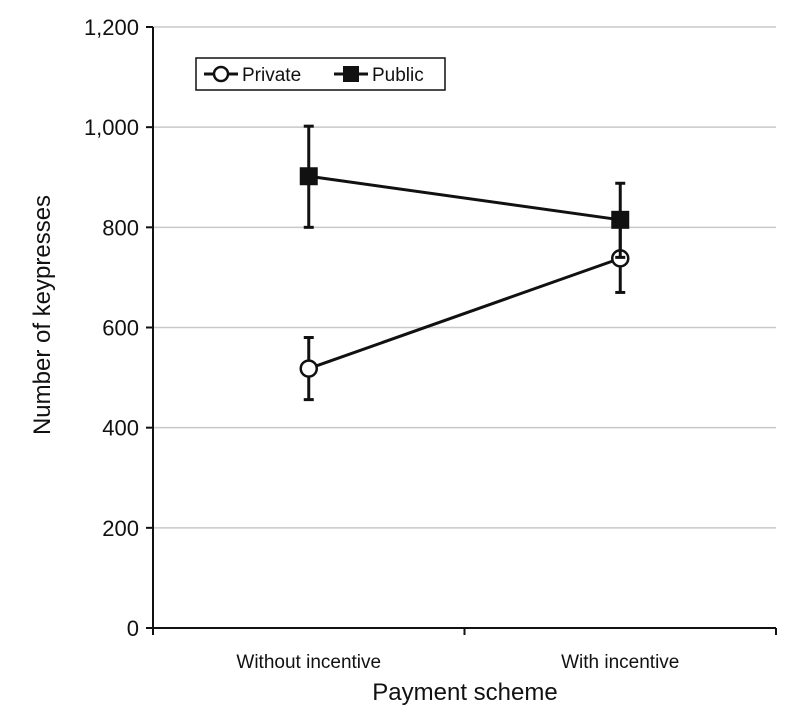  What do you see at coordinates (308, 662) in the screenshot?
I see `x-tick-label: Without incentive` at bounding box center [308, 662].